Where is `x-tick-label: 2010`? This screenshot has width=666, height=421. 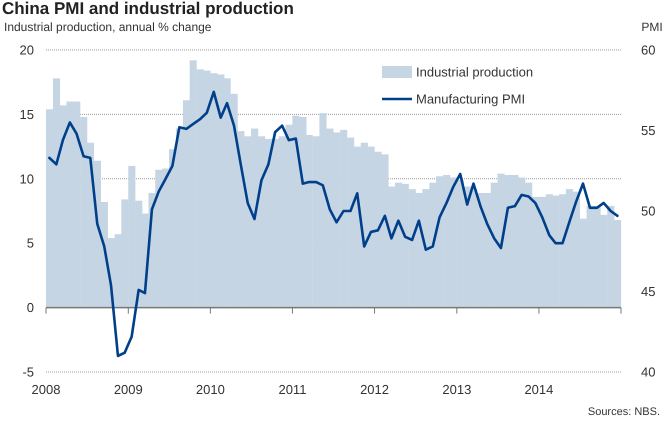 x-tick-label: 2010 is located at coordinates (210, 389).